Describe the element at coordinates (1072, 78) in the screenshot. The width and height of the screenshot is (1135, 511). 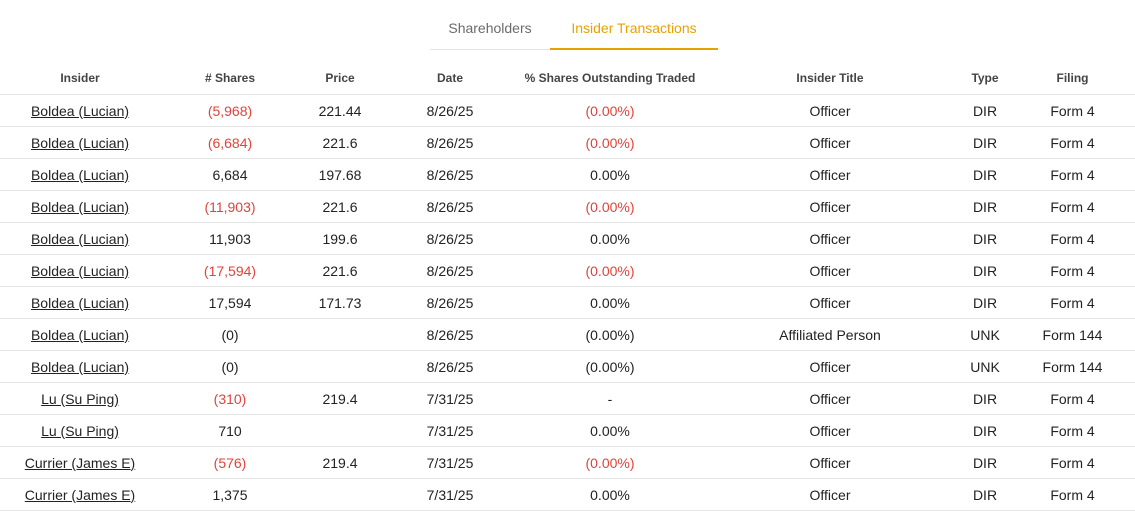
I see `column-header-filing: Filing` at that location.